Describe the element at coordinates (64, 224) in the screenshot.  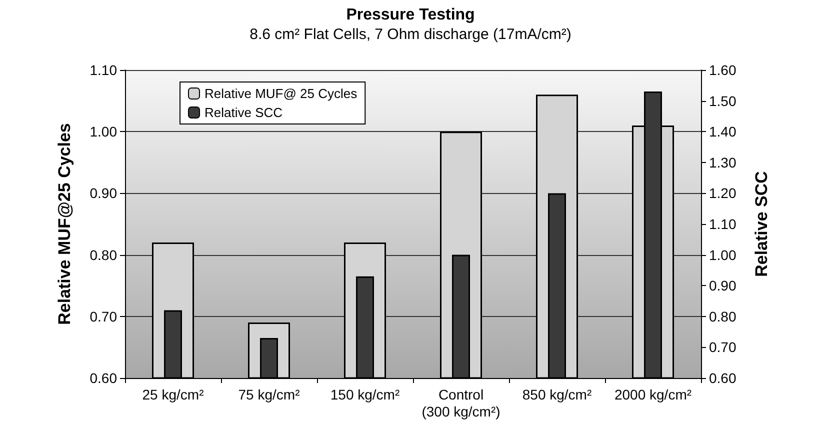
I see `y-axis-title: Relative MUF@25 Cycles` at that location.